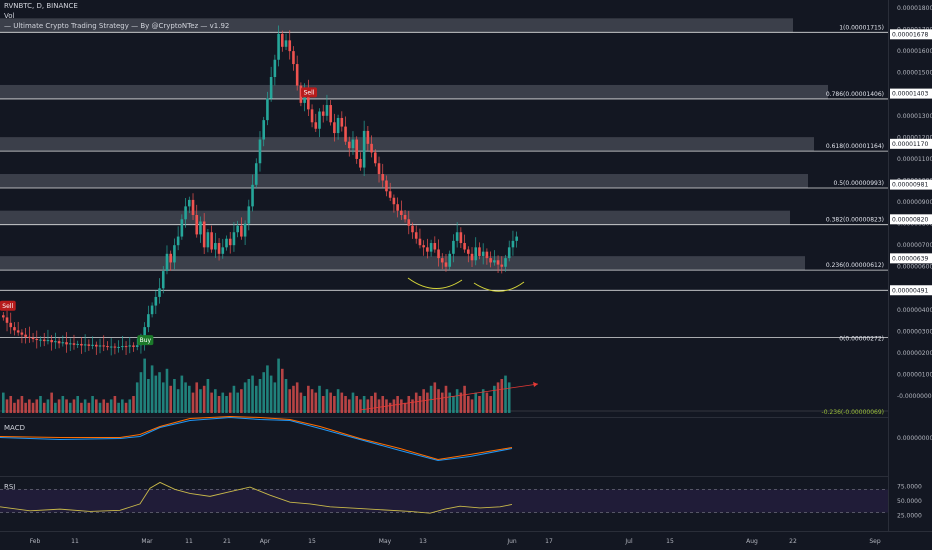 This screenshot has height=550, width=932. I want to click on signal-label: Sell, so click(309, 92).